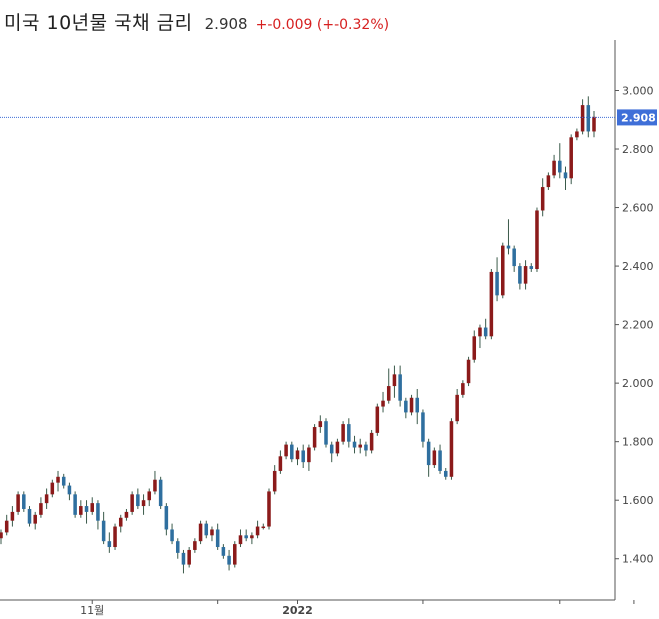  Describe the element at coordinates (638, 325) in the screenshot. I see `y-tick-label: 2.200` at that location.